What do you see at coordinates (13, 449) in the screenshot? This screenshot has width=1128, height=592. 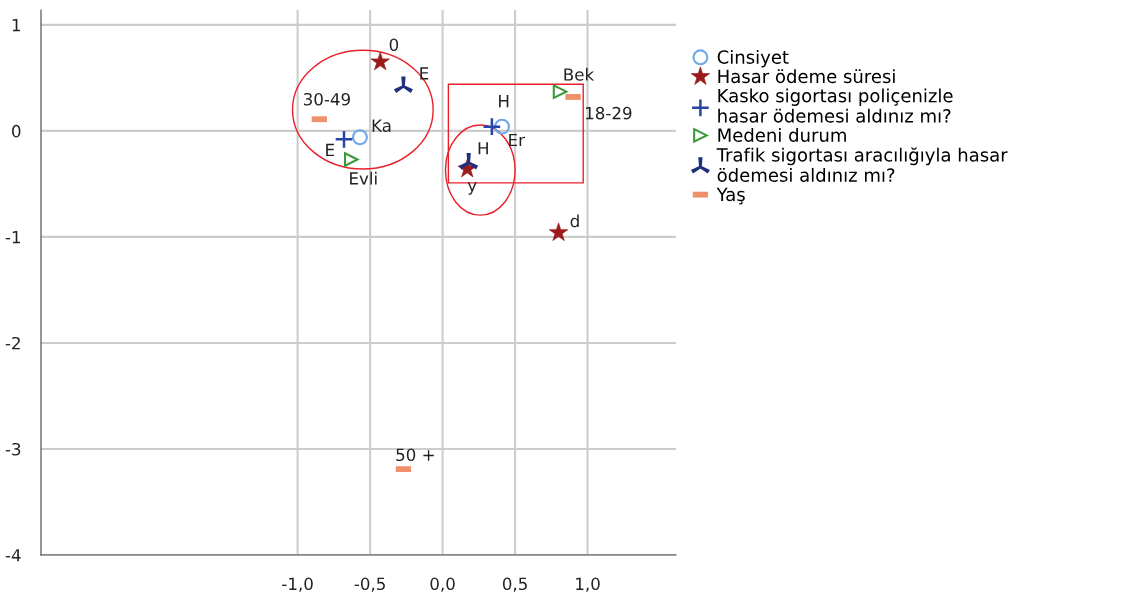 I see `y-tick-label: -3` at bounding box center [13, 449].